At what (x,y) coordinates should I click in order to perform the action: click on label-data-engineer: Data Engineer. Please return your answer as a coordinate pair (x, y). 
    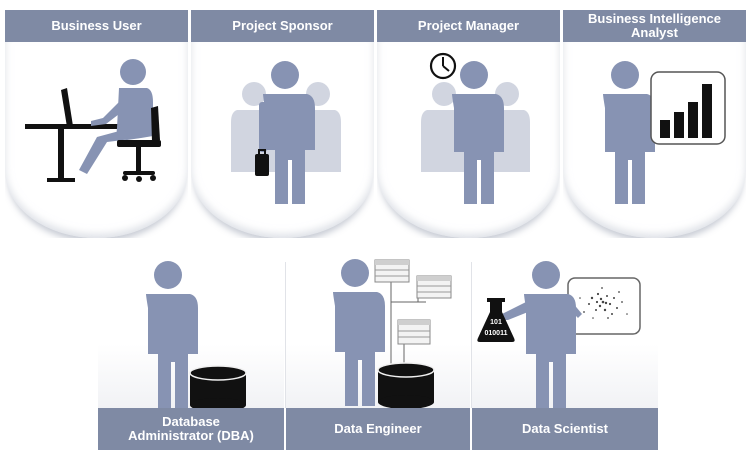
    Looking at the image, I should click on (378, 429).